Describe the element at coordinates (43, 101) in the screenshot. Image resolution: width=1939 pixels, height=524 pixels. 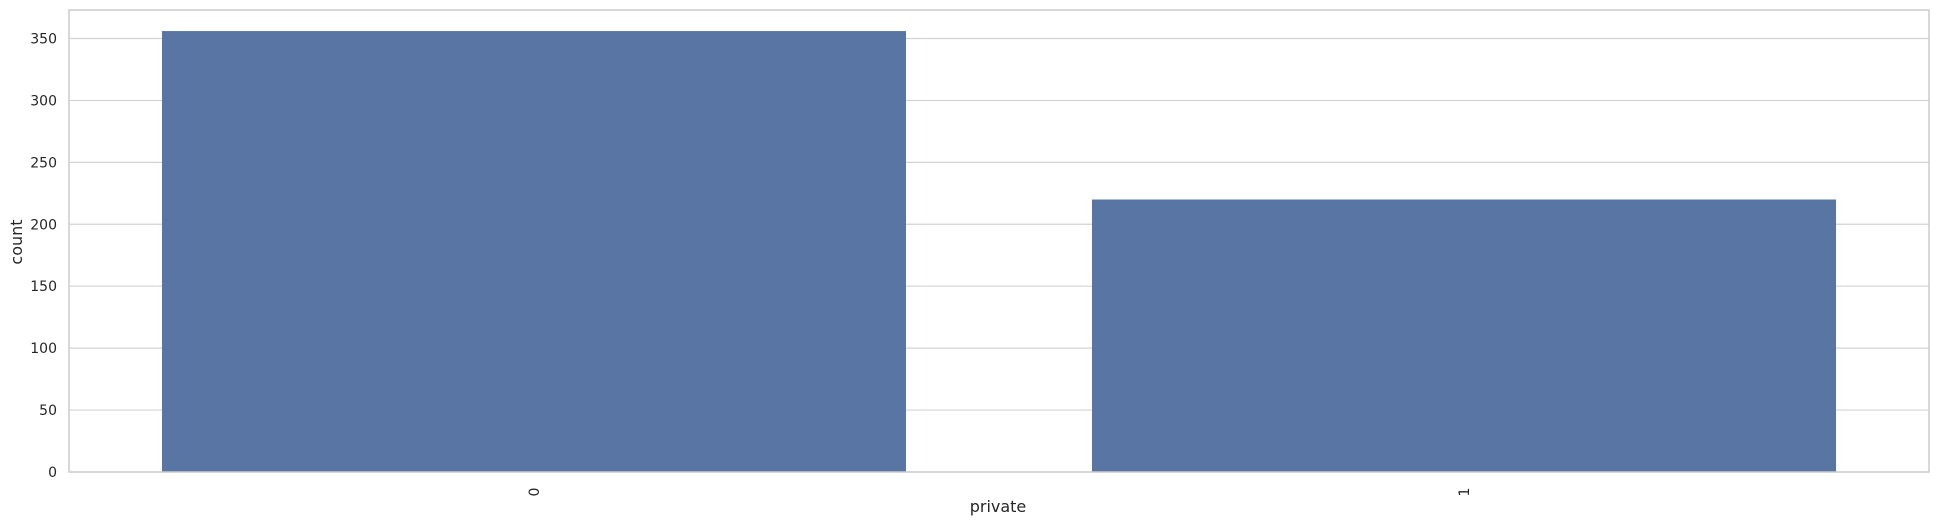
I see `y-tick-label: 300` at that location.